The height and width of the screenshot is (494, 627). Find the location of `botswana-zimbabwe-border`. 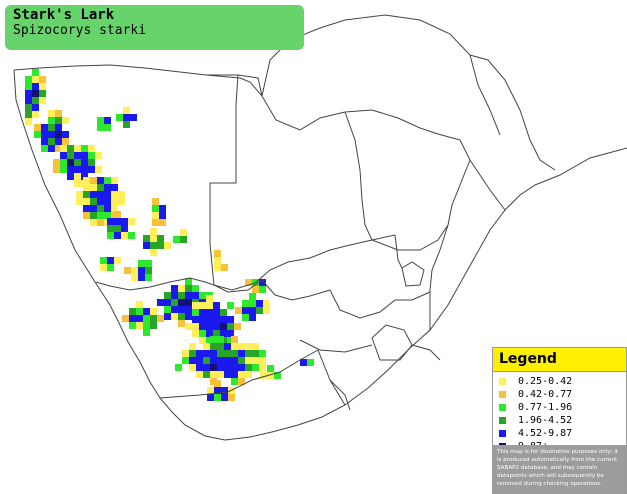

botswana-zimbabwe-border is located at coordinates (358, 176).